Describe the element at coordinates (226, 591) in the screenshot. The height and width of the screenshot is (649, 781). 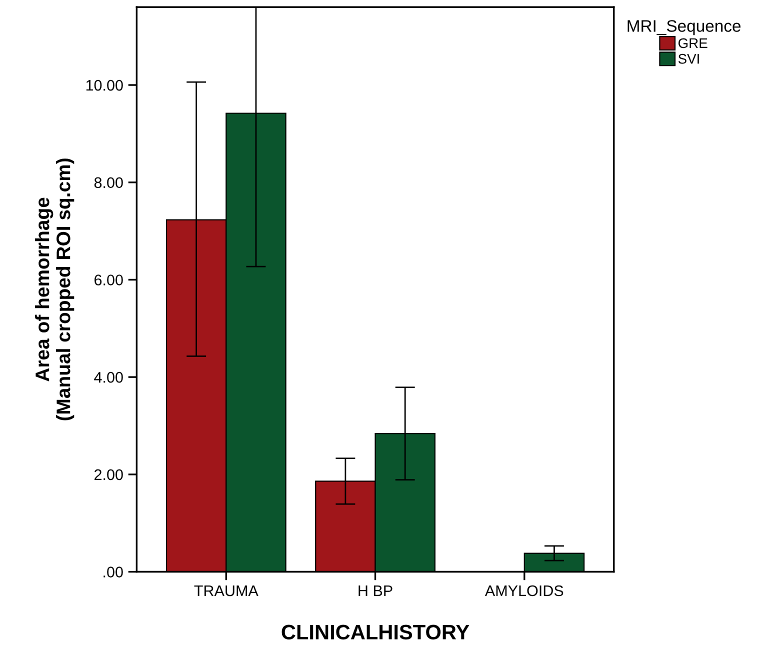
I see `x-tick-label: TRAUMA` at that location.